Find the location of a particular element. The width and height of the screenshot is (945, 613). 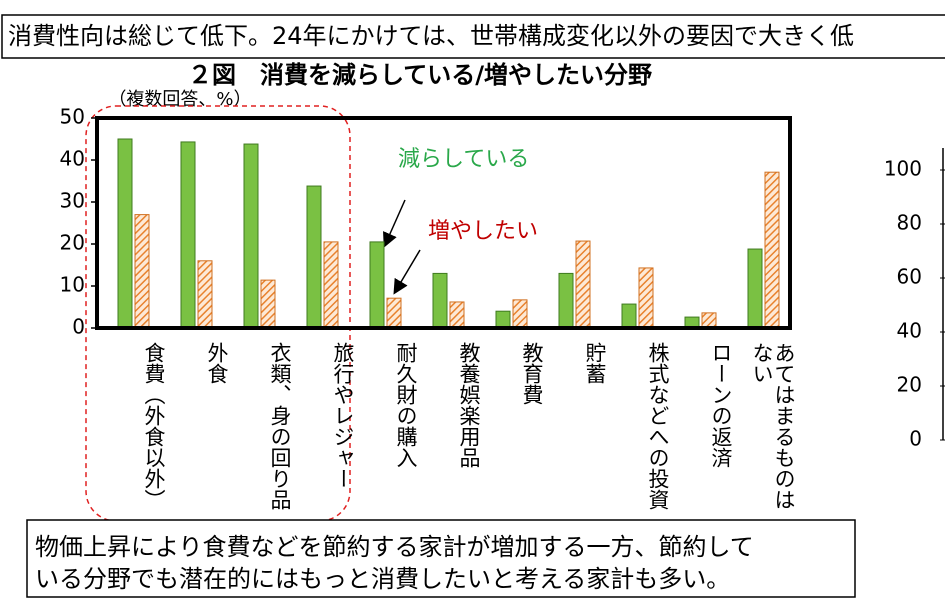

note-box is located at coordinates (441, 558).